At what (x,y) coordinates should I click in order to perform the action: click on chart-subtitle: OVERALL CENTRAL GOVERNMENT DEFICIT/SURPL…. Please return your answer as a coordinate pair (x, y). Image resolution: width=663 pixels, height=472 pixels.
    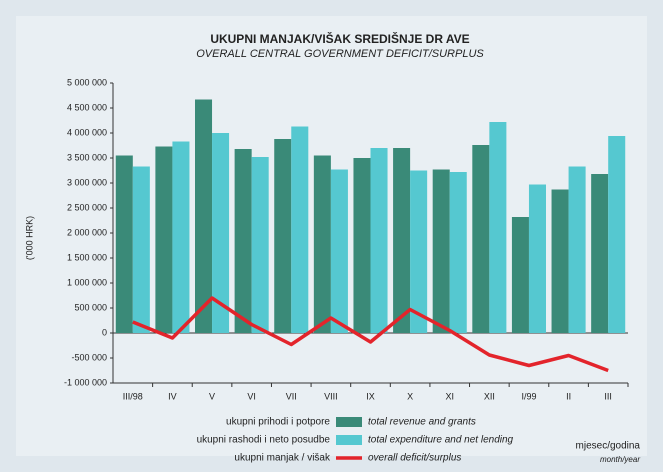
    Looking at the image, I should click on (340, 54).